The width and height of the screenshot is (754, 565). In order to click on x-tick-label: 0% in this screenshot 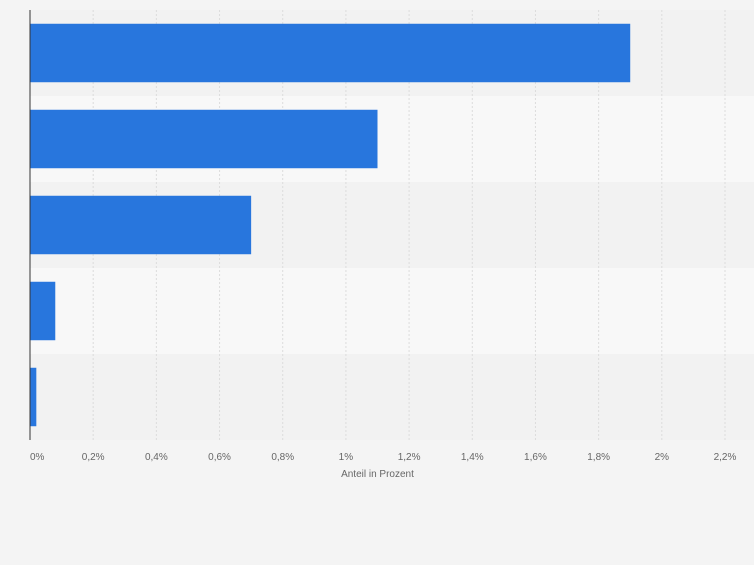, I will do `click(37, 457)`.